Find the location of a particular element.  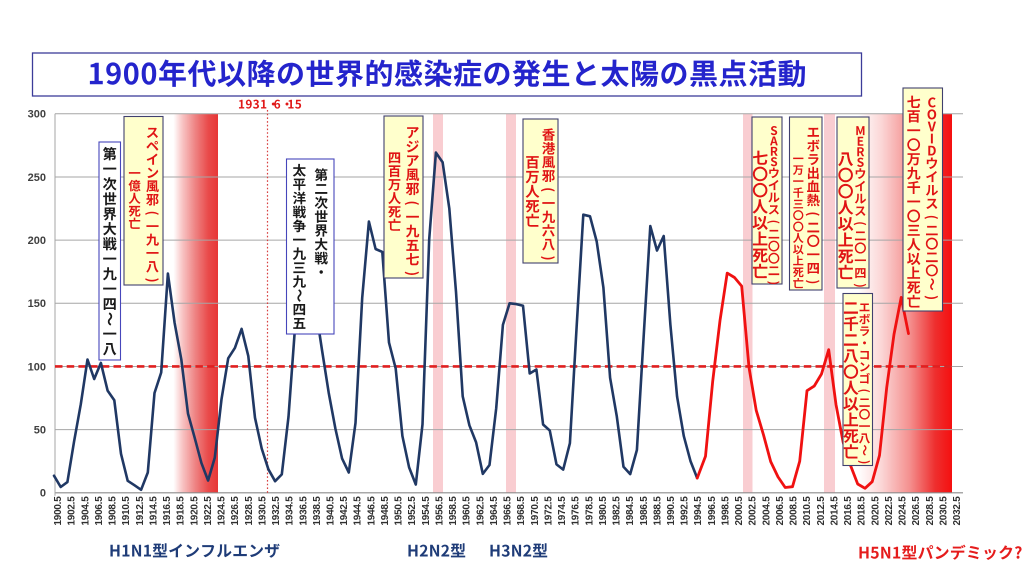

svg-text: 200 is located at coordinates (37, 241).